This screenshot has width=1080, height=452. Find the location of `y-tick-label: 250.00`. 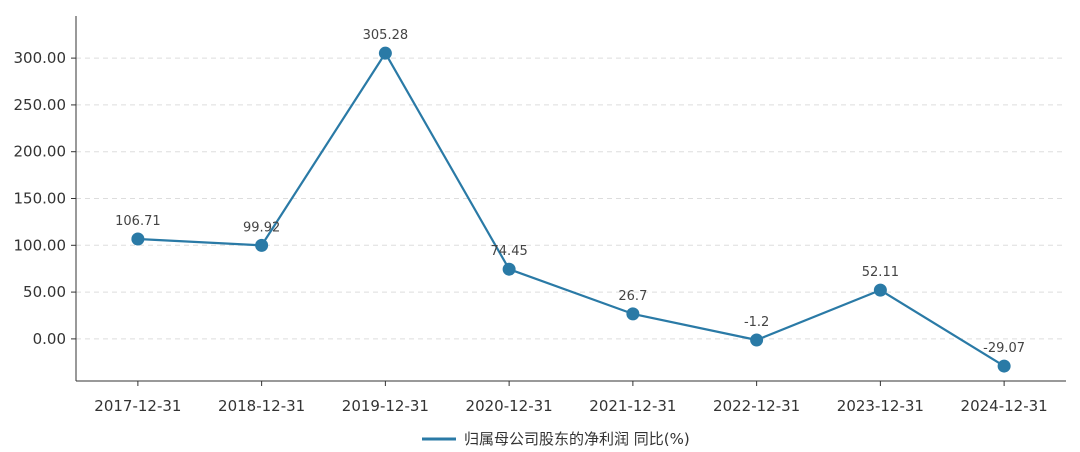

y-tick-label: 250.00 is located at coordinates (40, 105).